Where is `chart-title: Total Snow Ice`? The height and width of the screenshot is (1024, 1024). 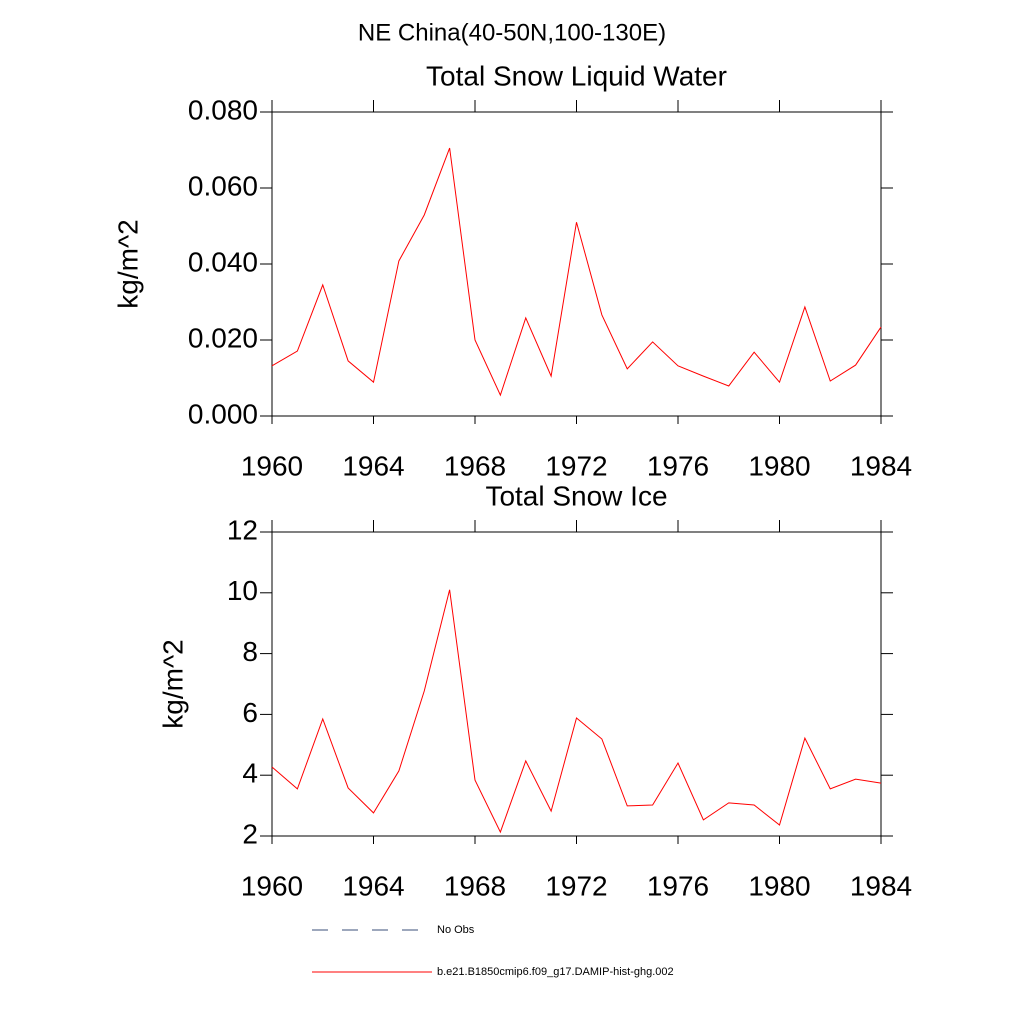 chart-title: Total Snow Ice is located at coordinates (576, 495).